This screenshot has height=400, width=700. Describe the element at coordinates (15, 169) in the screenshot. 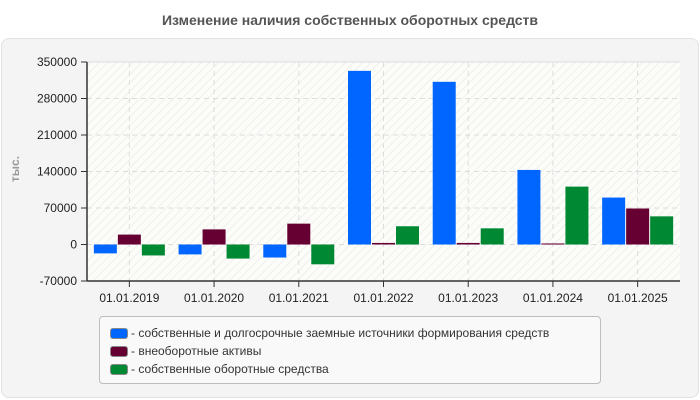

I see `y-axis-label: тыс.` at that location.